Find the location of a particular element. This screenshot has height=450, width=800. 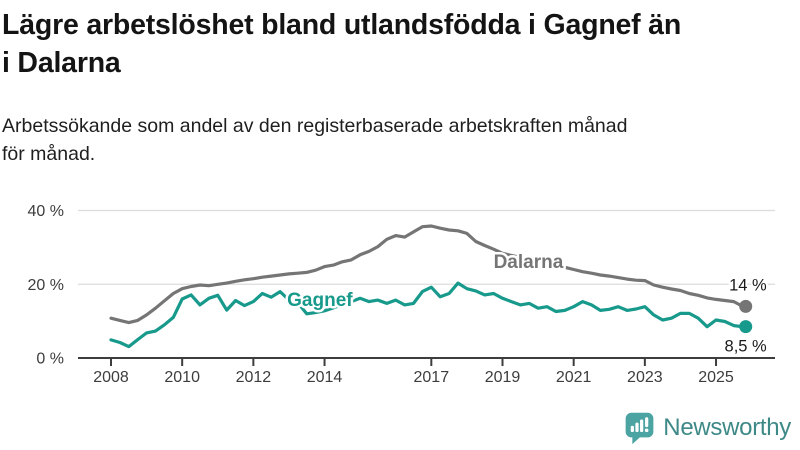

exclamation-stem is located at coordinates (647, 422).